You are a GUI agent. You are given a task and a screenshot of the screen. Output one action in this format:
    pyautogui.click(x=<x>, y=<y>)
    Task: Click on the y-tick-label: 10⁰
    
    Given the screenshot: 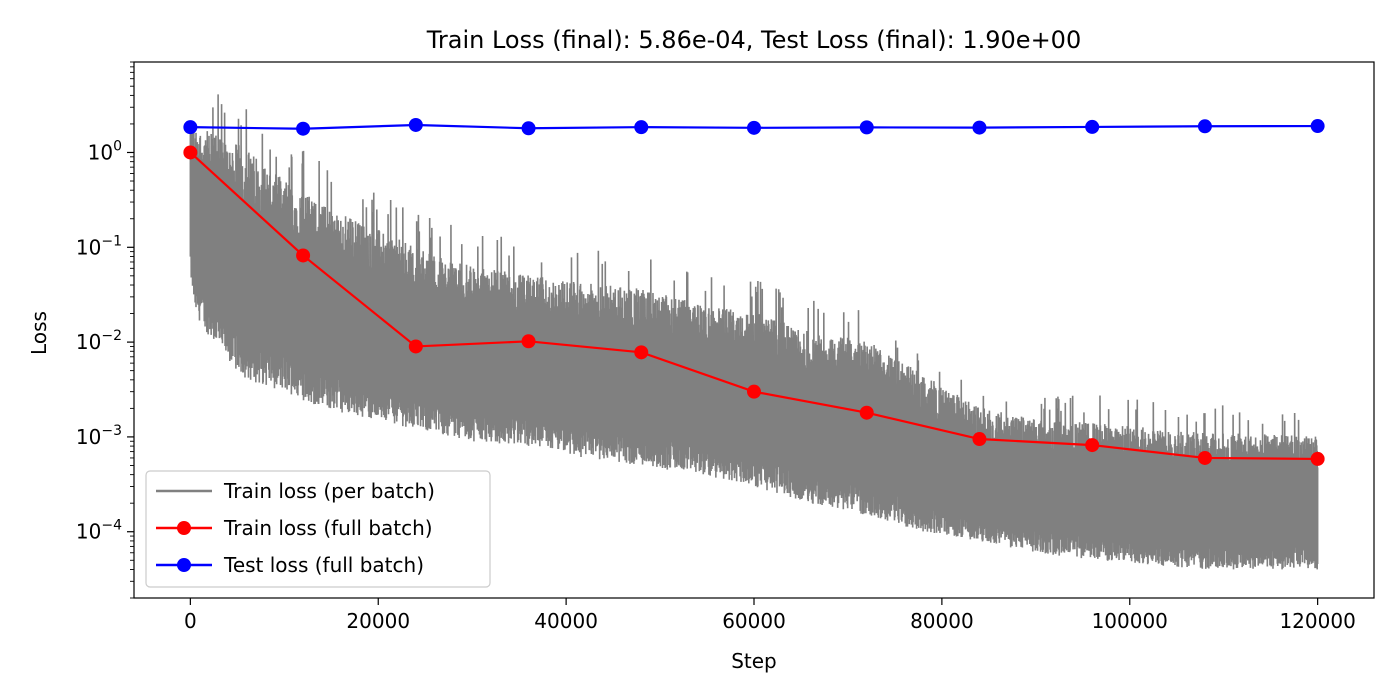 What is the action you would take?
    pyautogui.click(x=105, y=151)
    